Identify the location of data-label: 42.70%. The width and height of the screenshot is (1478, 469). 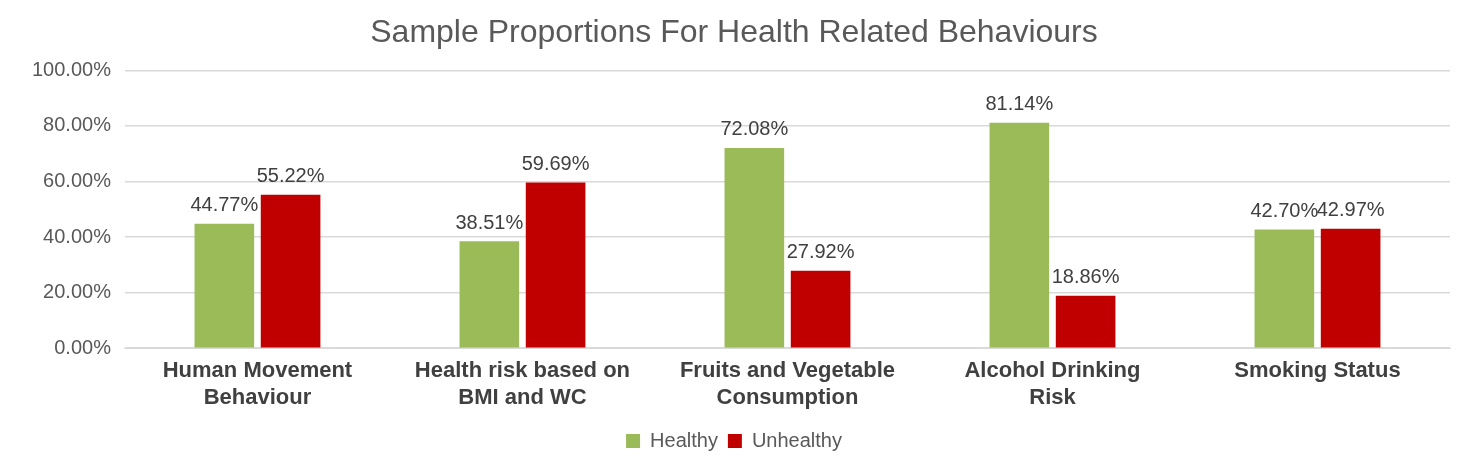
(1284, 210).